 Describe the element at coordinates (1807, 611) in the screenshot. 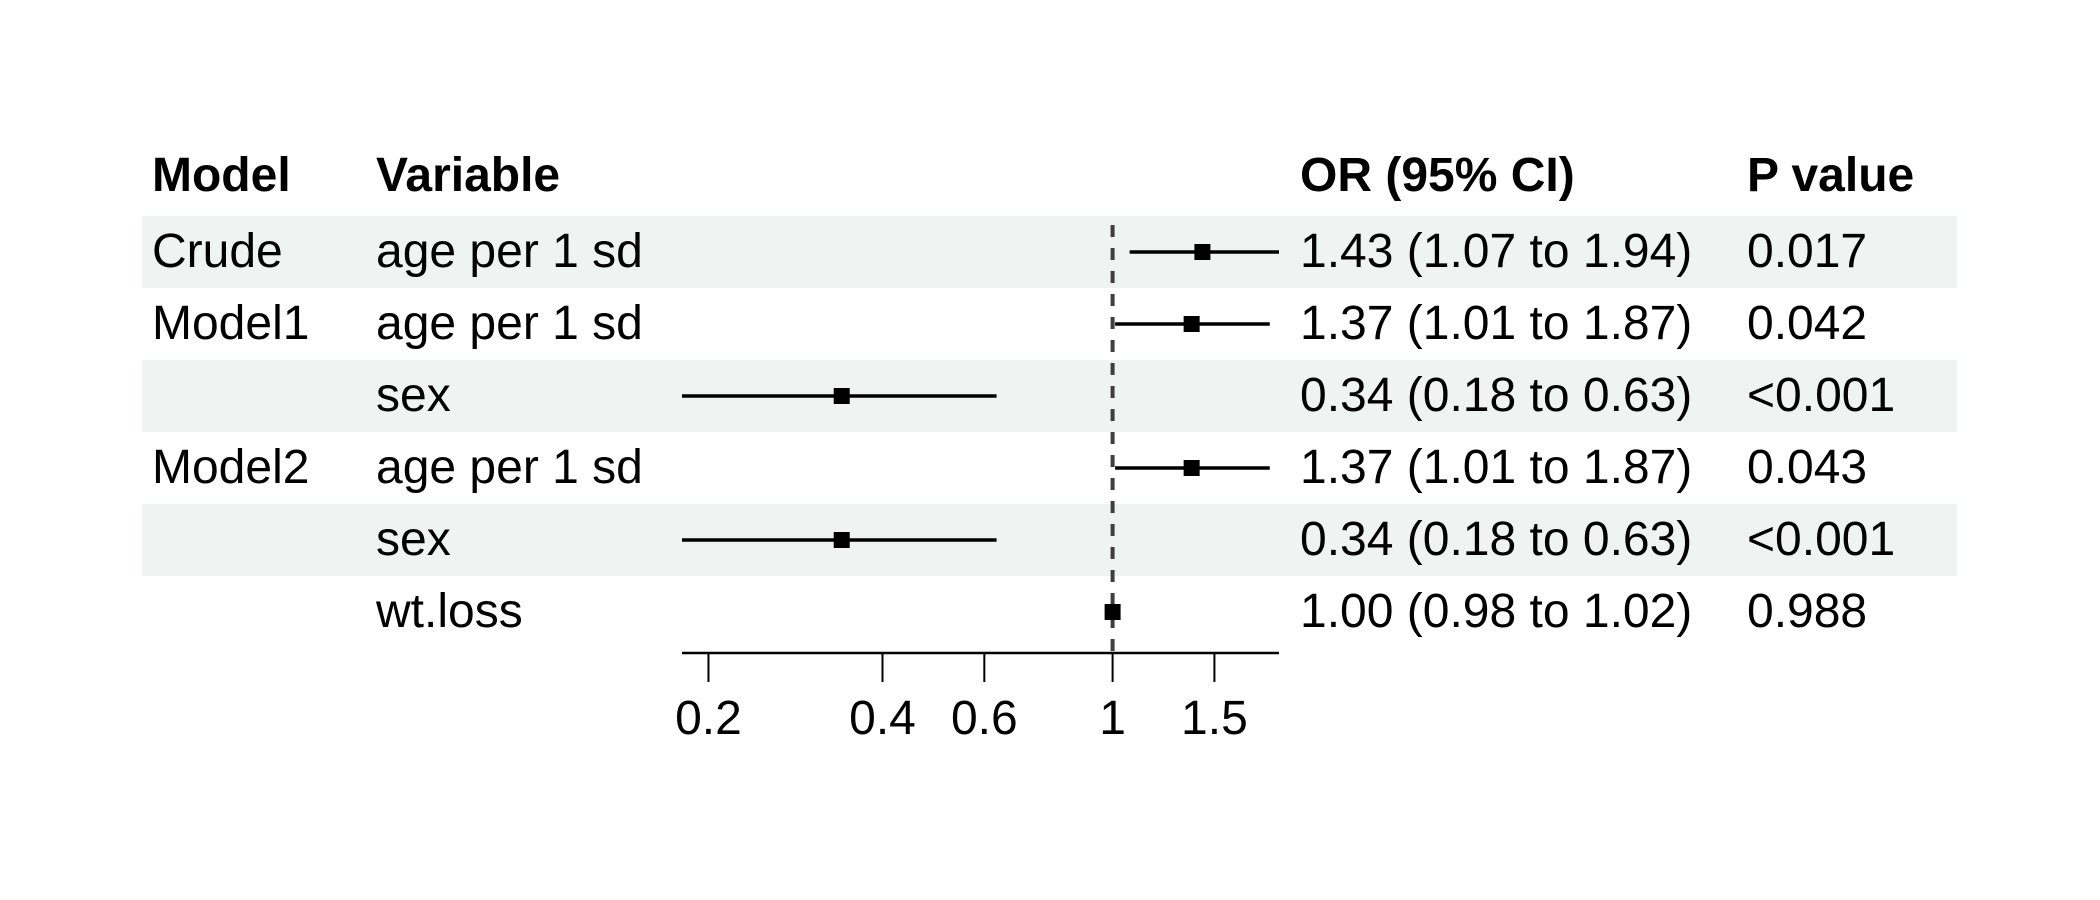

I see `cell-p: 0.988` at that location.